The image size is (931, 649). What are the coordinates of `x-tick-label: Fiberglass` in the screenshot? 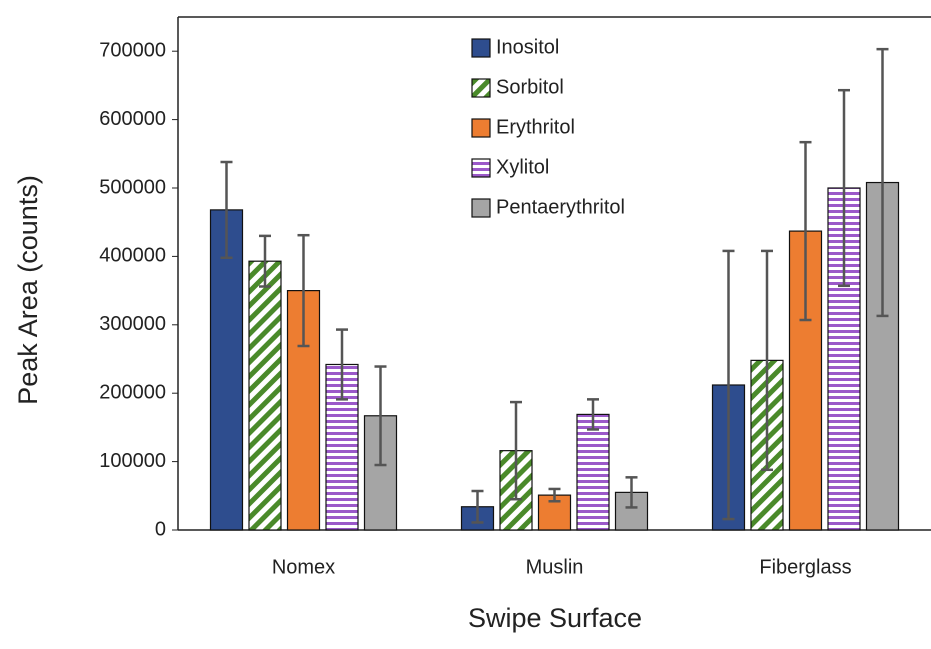 It's located at (805, 567).